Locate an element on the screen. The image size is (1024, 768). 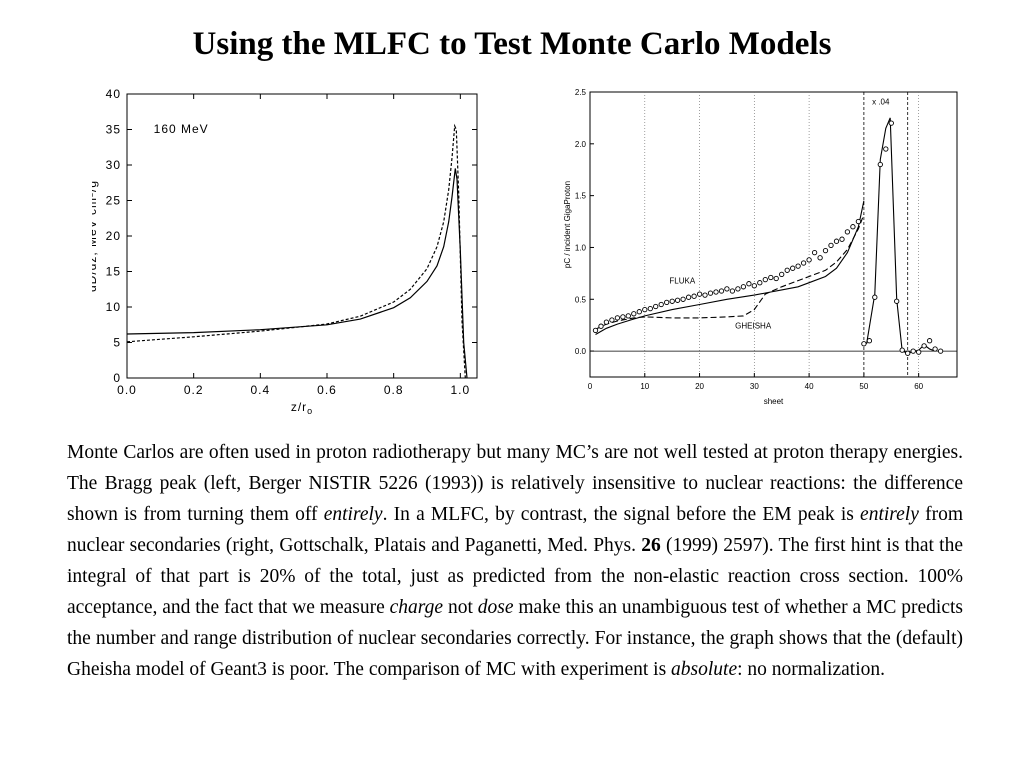
solid-curve is located at coordinates (297, 273).